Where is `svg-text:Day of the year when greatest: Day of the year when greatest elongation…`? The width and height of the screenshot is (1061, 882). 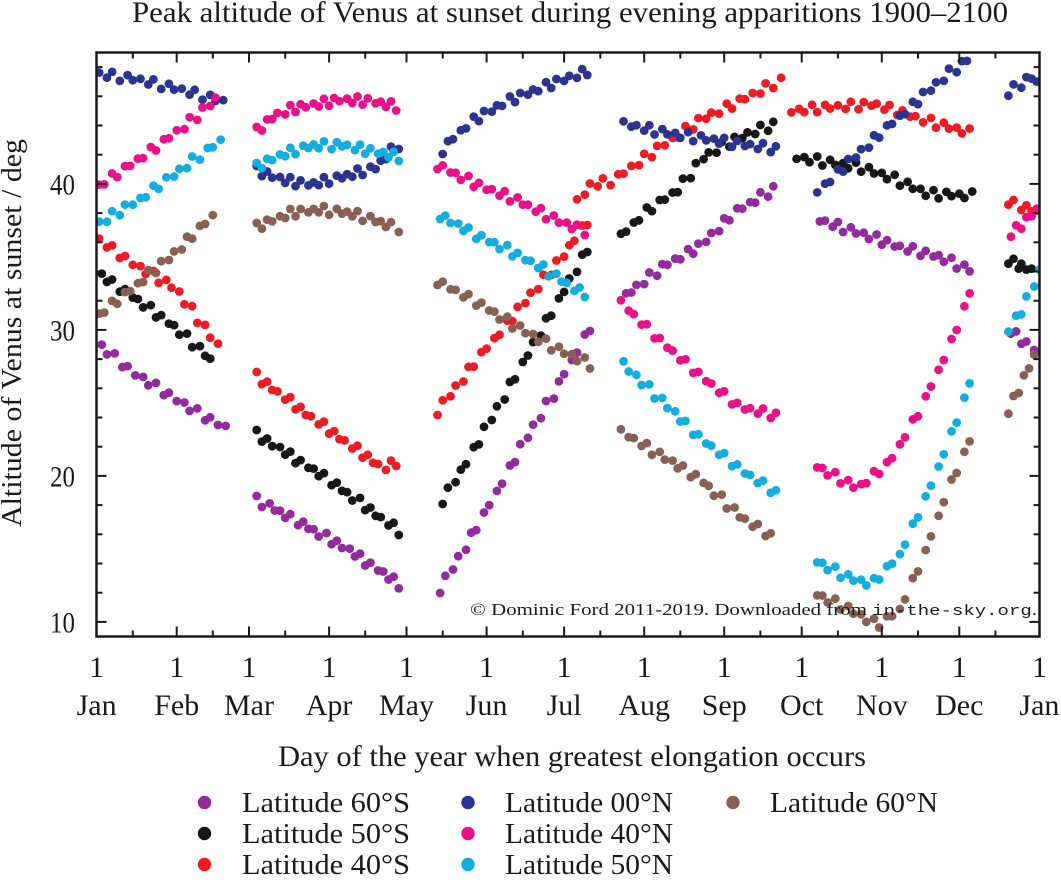 svg-text:Day of the year when greatest: Day of the year when greatest elongation… is located at coordinates (572, 756).